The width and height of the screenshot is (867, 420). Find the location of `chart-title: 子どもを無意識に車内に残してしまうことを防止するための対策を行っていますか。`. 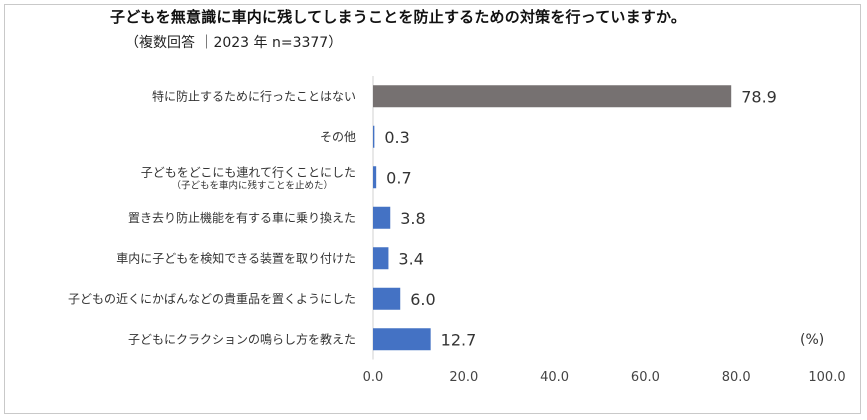

chart-title: 子どもを無意識に車内に残してしまうことを防止するための対策を行っていますか。 is located at coordinates (398, 17).